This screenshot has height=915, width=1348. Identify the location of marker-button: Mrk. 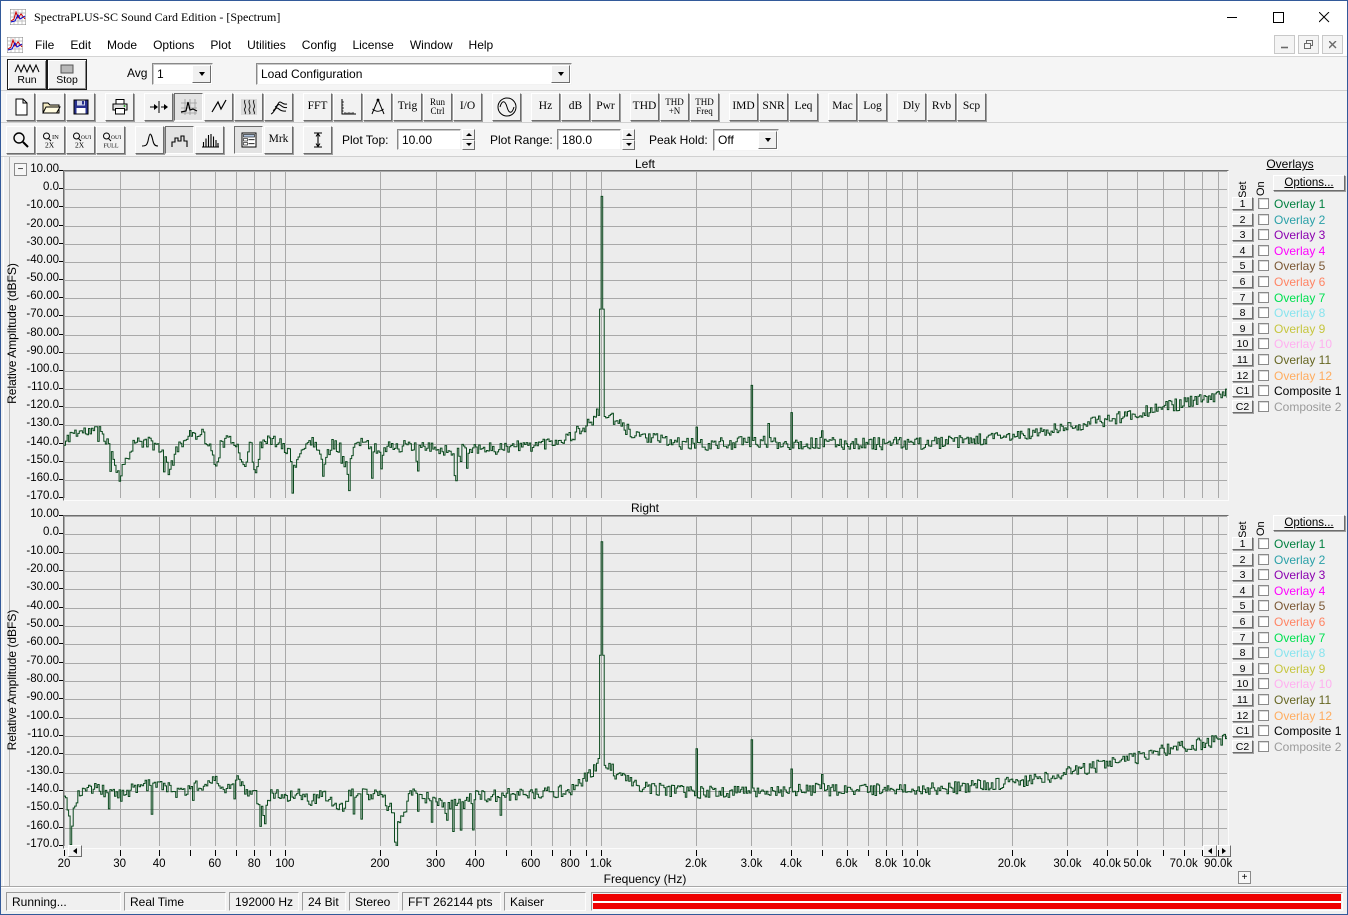
(278, 139).